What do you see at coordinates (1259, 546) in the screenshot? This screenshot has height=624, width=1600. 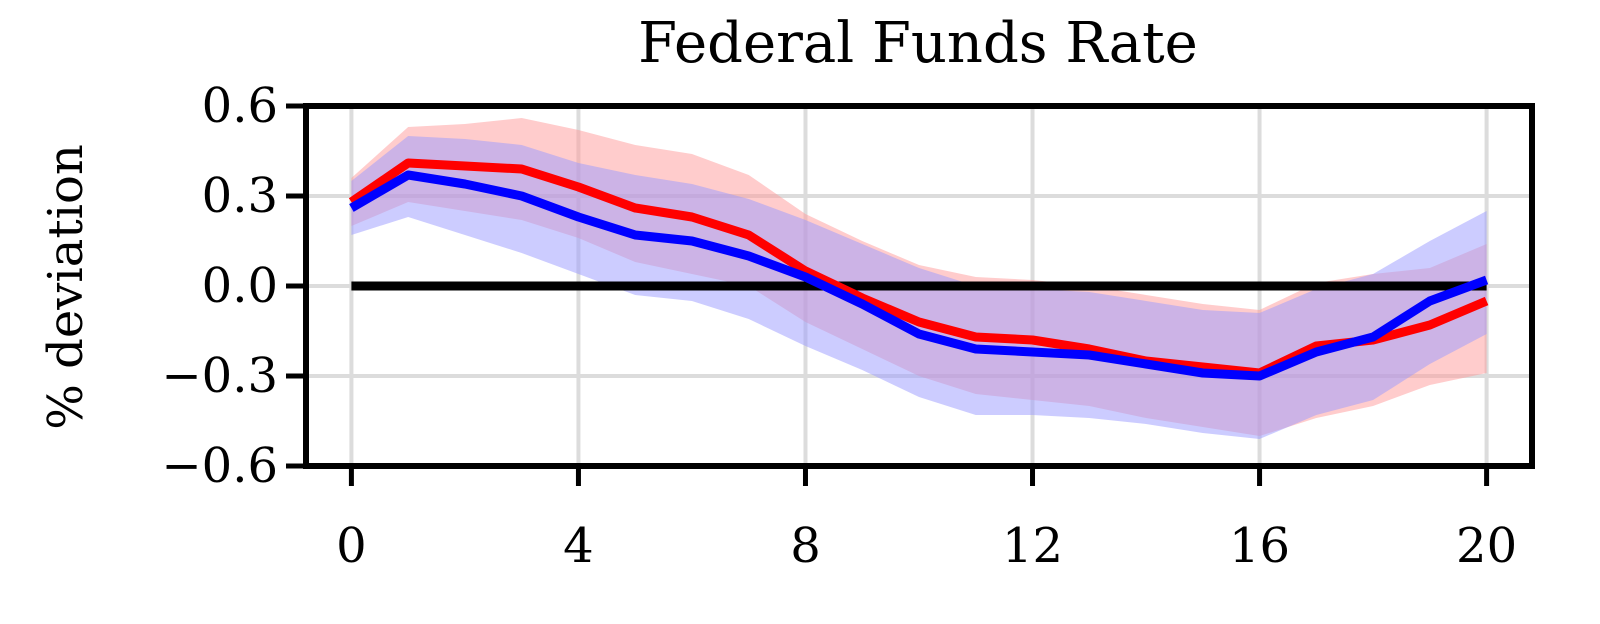 I see `x-tick-label: 16` at bounding box center [1259, 546].